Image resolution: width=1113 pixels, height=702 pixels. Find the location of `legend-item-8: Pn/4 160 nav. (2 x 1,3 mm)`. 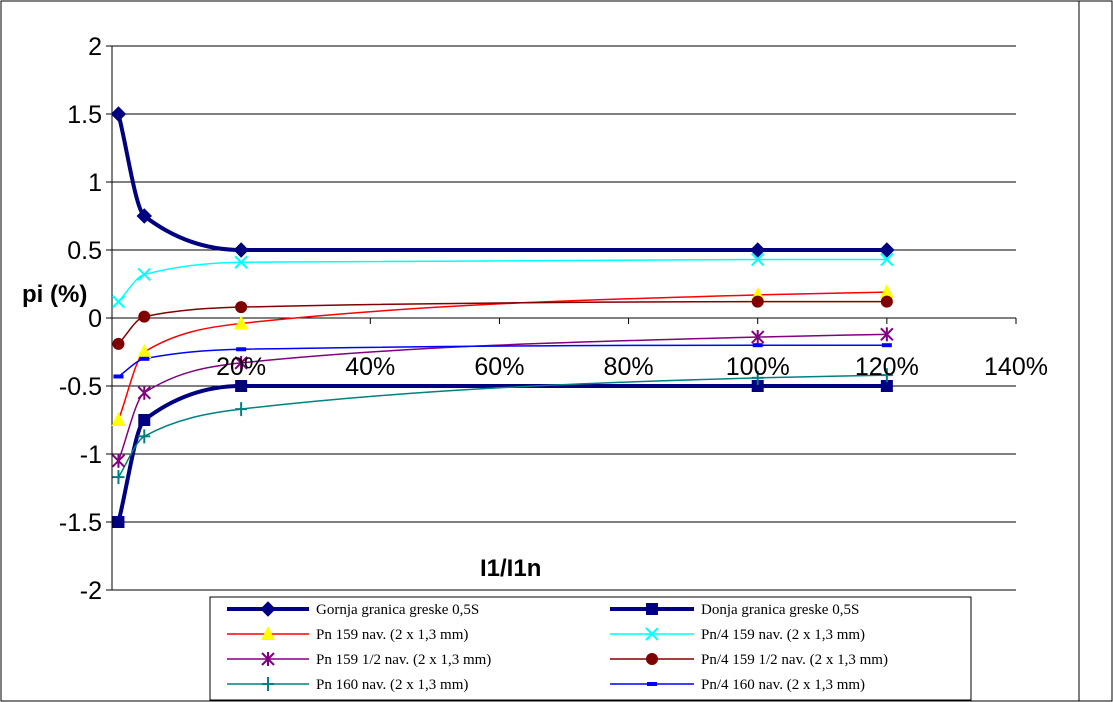

legend-item-8: Pn/4 160 nav. (2 x 1,3 mm) is located at coordinates (737, 685).